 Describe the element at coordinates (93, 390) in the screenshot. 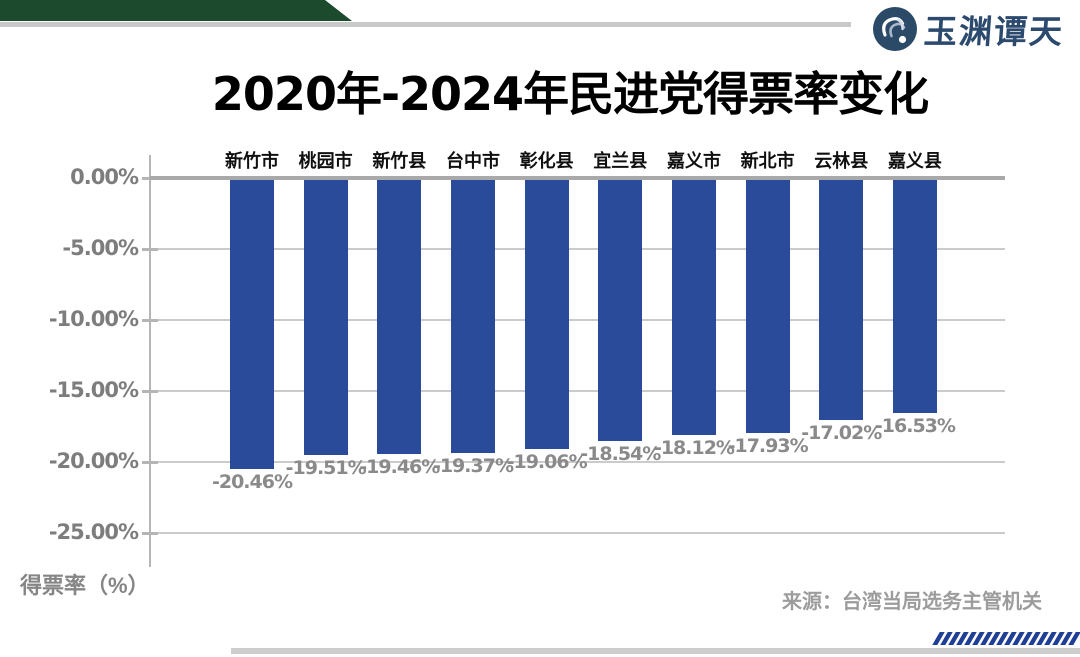

I see `y-axis-tick-label: -15.00%` at that location.